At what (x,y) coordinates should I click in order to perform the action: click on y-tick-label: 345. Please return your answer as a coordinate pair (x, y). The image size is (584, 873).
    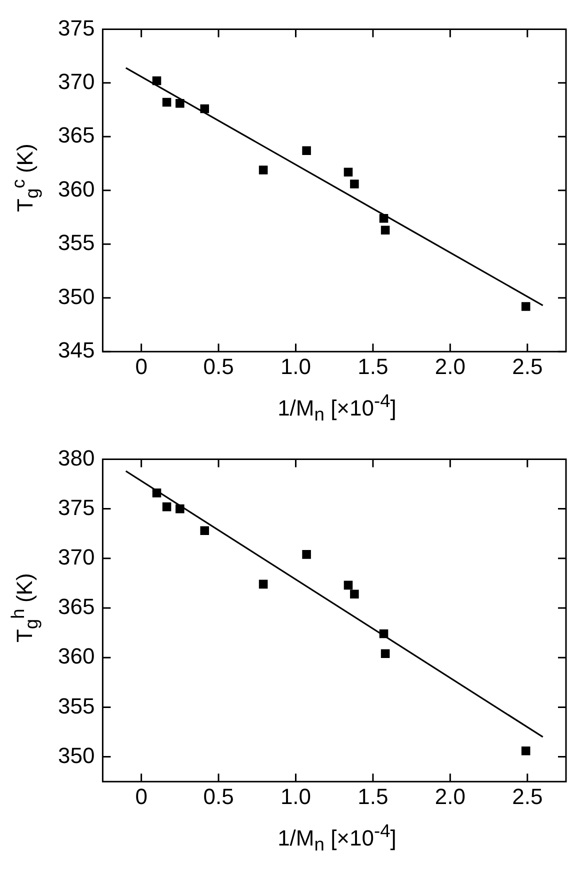
    Looking at the image, I should click on (76, 350).